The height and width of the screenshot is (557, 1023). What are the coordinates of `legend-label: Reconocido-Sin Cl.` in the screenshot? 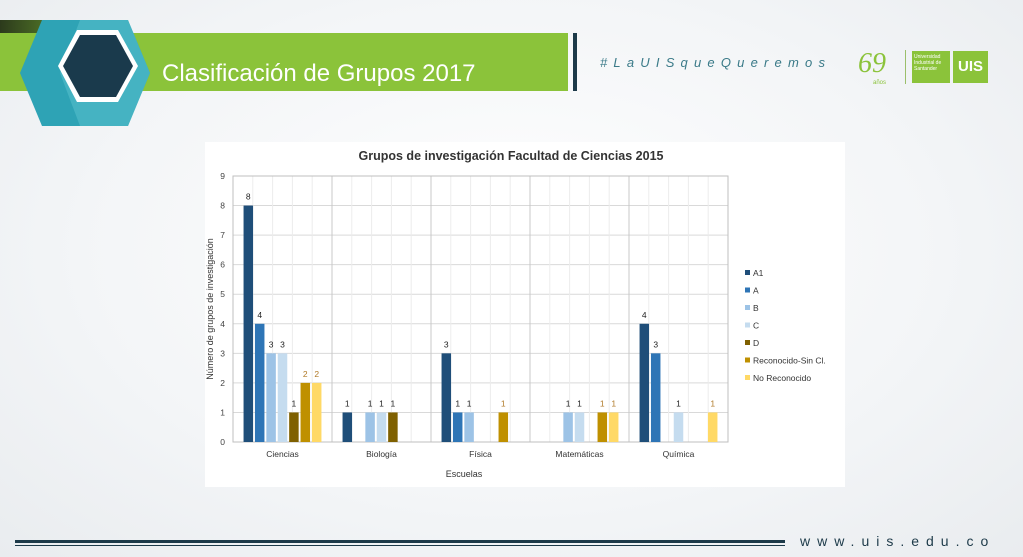 It's located at (789, 361).